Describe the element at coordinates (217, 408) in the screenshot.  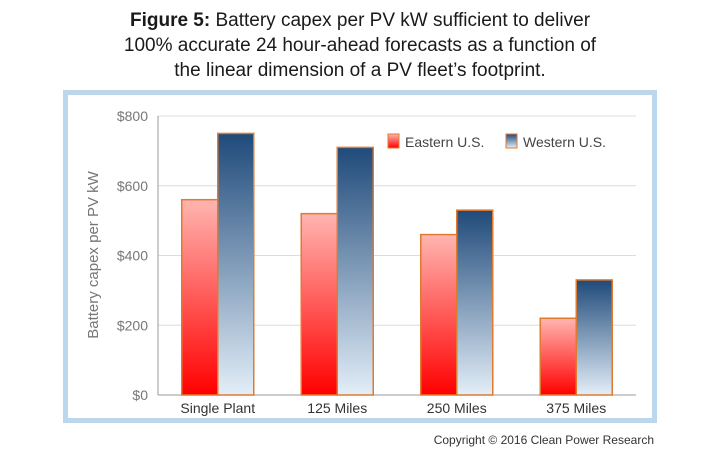
I see `x-tick-label: Single Plant` at that location.